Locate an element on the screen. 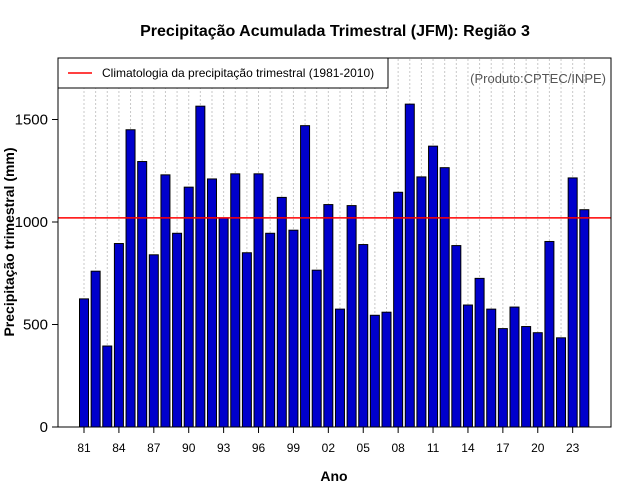 Image resolution: width=640 pixels, height=500 pixels. x-tick-label: 81 is located at coordinates (84, 448).